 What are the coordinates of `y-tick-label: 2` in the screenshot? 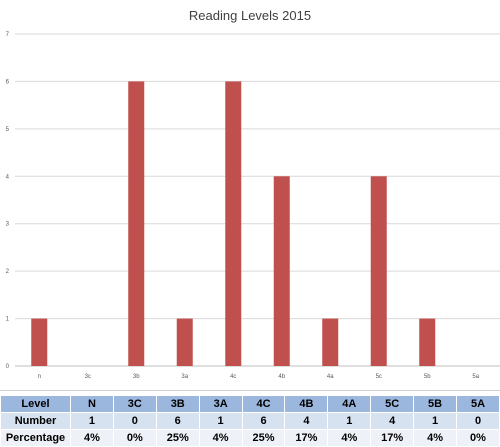 It's located at (8, 272).